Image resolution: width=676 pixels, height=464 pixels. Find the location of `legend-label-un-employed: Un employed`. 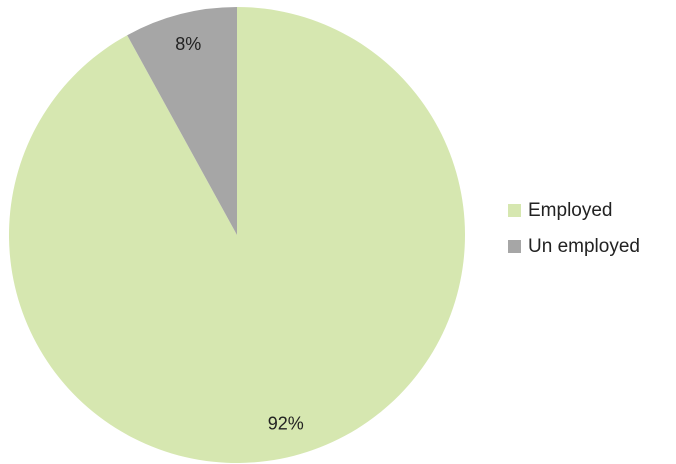

legend-label-un-employed: Un employed is located at coordinates (584, 246).